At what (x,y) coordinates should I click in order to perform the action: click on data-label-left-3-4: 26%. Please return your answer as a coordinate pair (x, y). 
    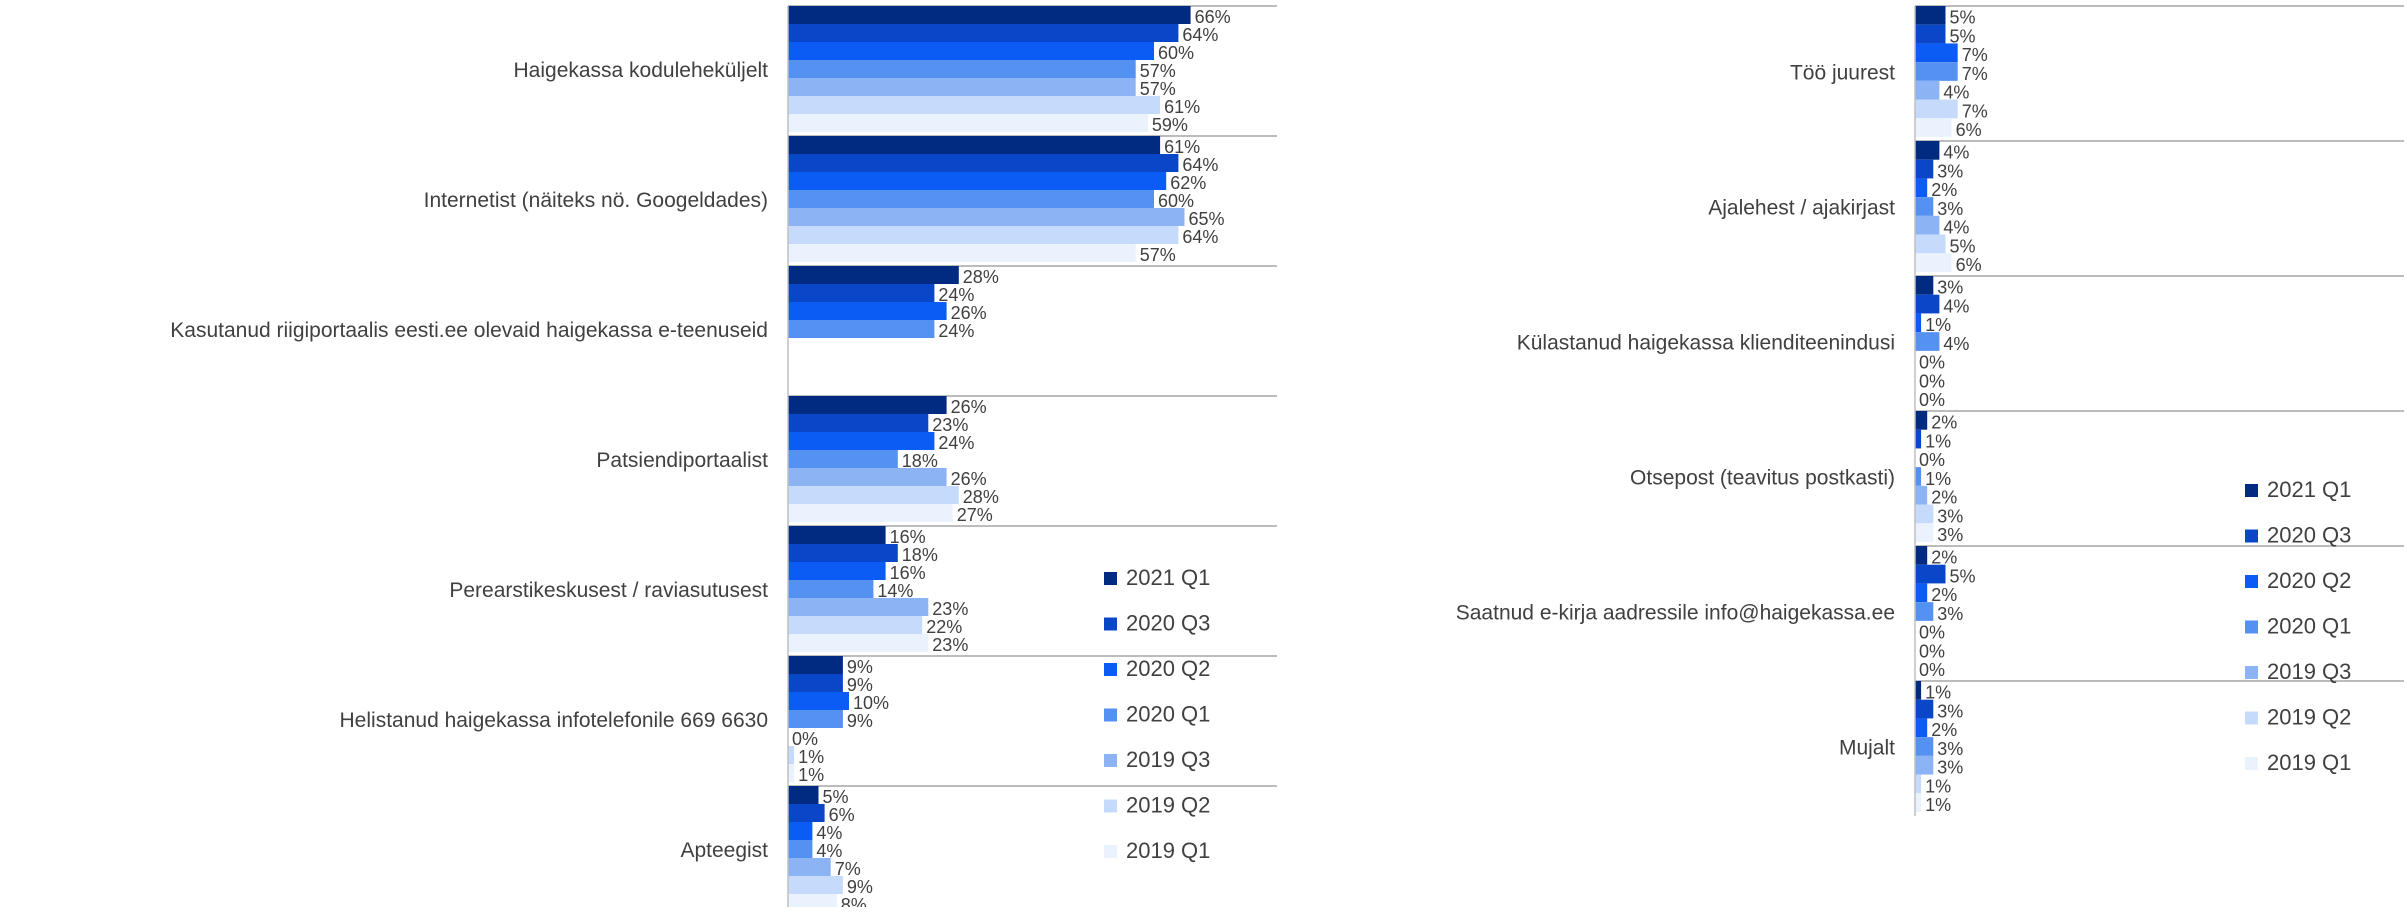
    Looking at the image, I should click on (969, 479).